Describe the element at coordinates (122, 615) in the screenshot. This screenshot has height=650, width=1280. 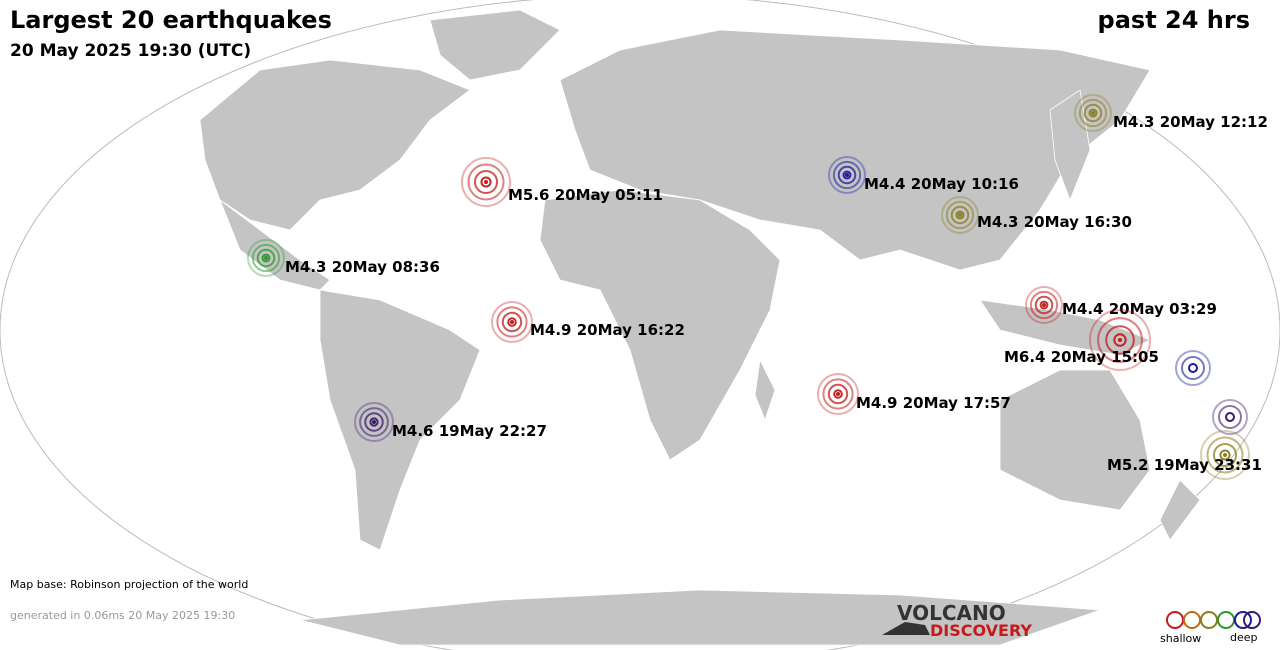
I see `generated: generated in 0.06ms 20 May 2025 19:30` at that location.